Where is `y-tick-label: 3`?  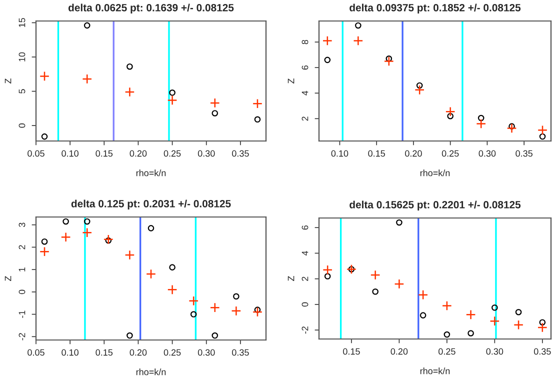 y-tick-label: 3 is located at coordinates (22, 224).